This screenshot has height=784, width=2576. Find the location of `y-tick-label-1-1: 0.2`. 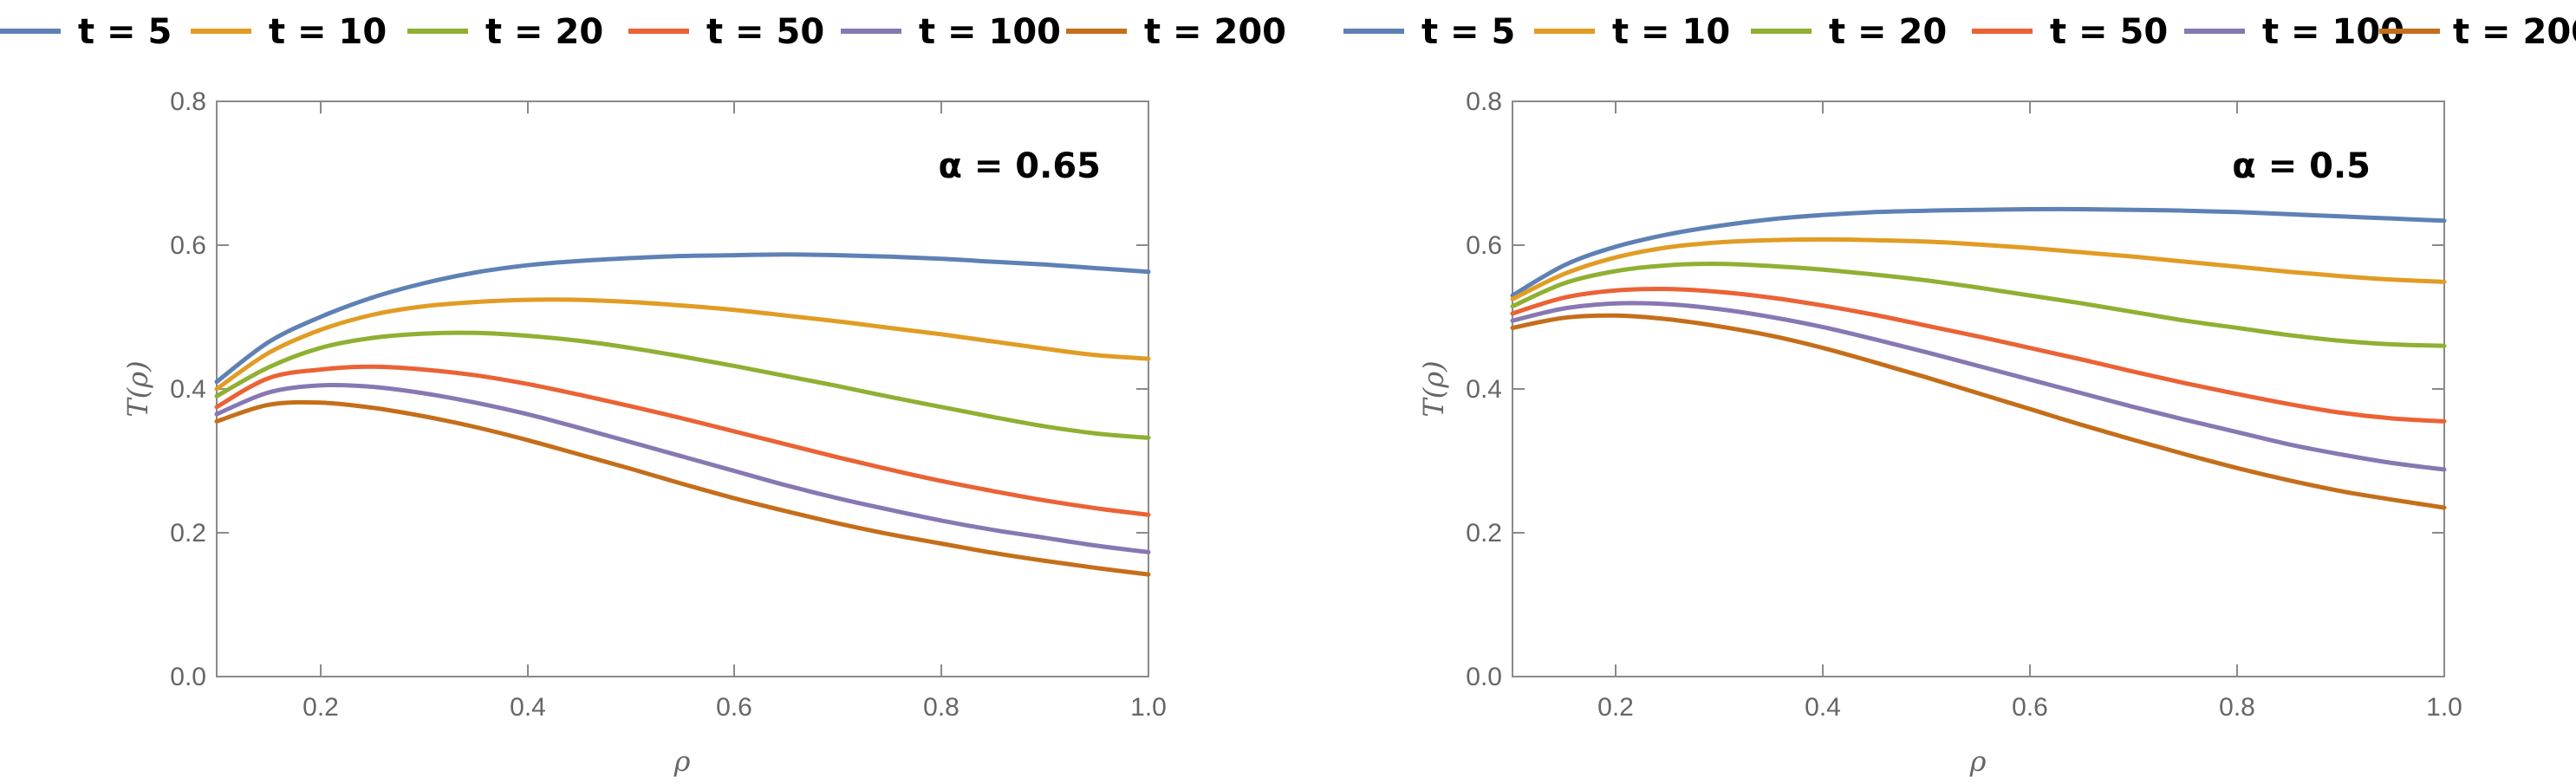

y-tick-label-1-1: 0.2 is located at coordinates (188, 533).